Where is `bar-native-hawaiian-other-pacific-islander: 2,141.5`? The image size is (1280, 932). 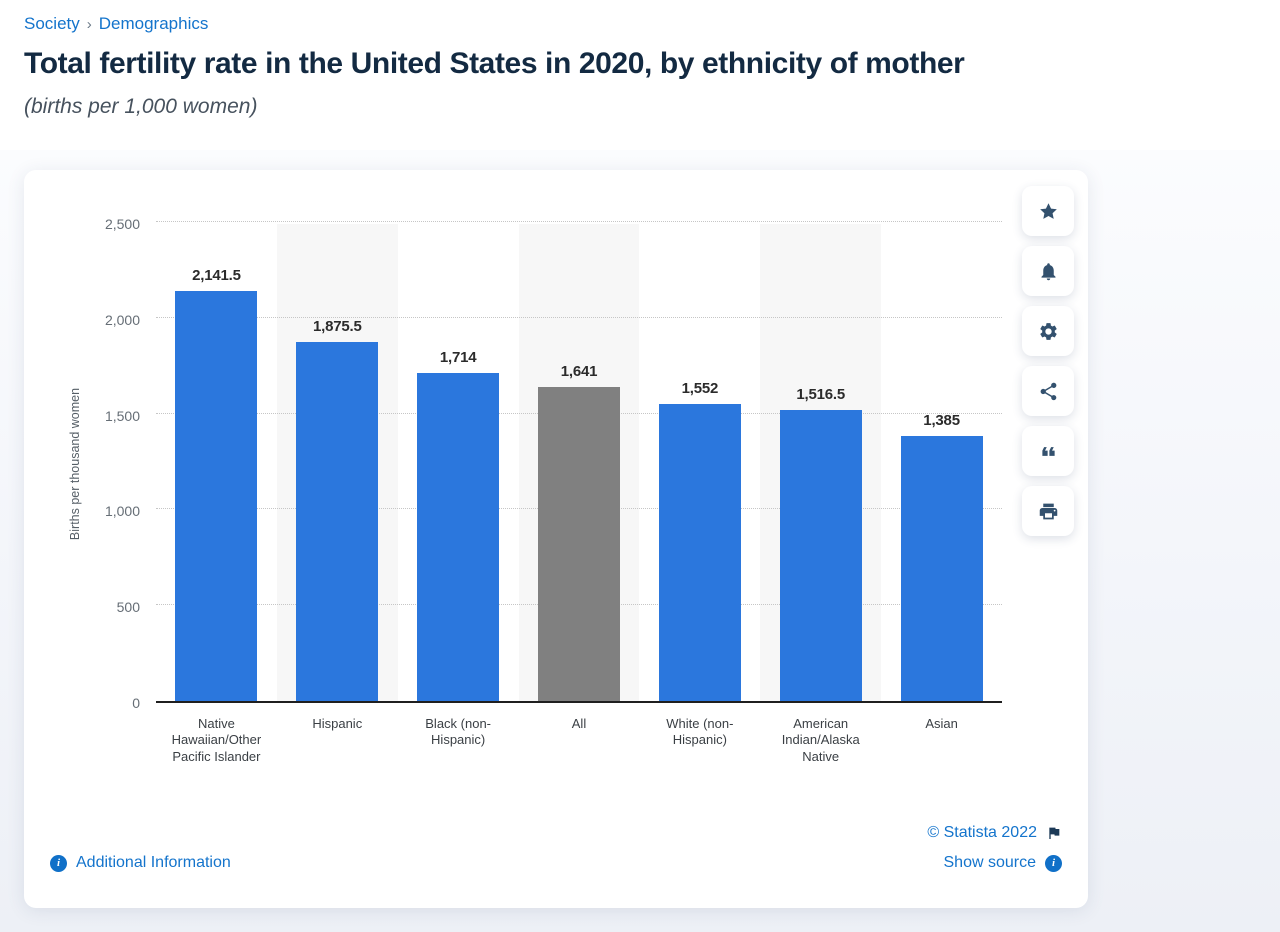
bar-native-hawaiian-other-pacific-islander: 2,141.5 is located at coordinates (216, 484).